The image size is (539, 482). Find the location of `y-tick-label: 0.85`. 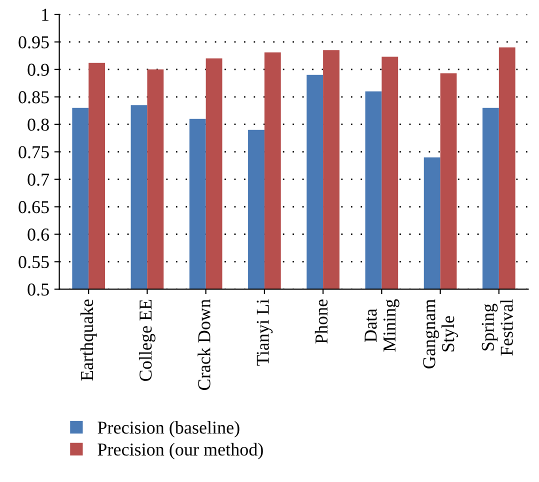

y-tick-label: 0.85 is located at coordinates (33, 97).